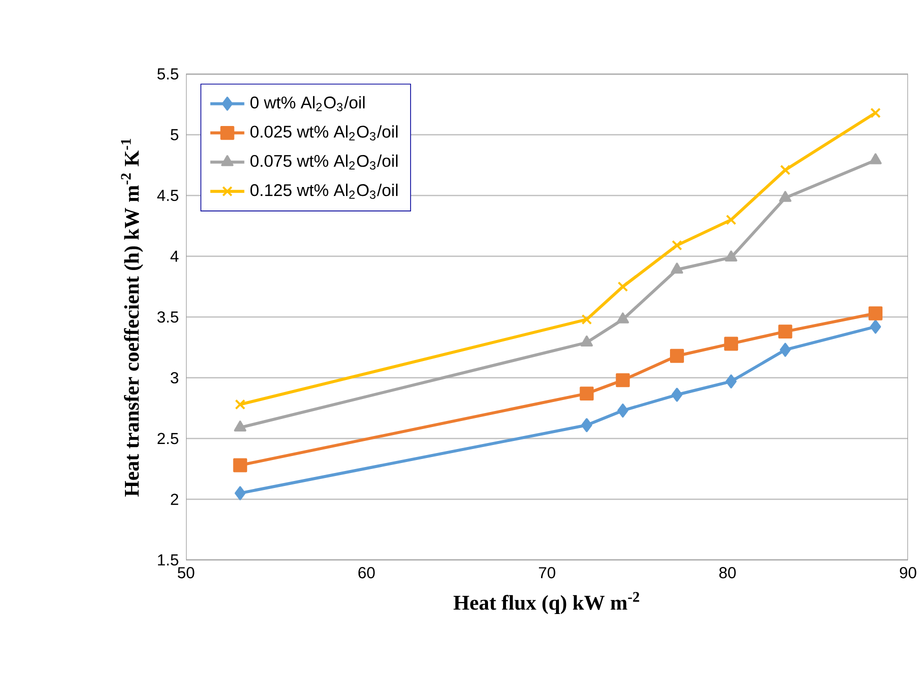 The image size is (921, 675). I want to click on x-tick-label: 70, so click(547, 572).